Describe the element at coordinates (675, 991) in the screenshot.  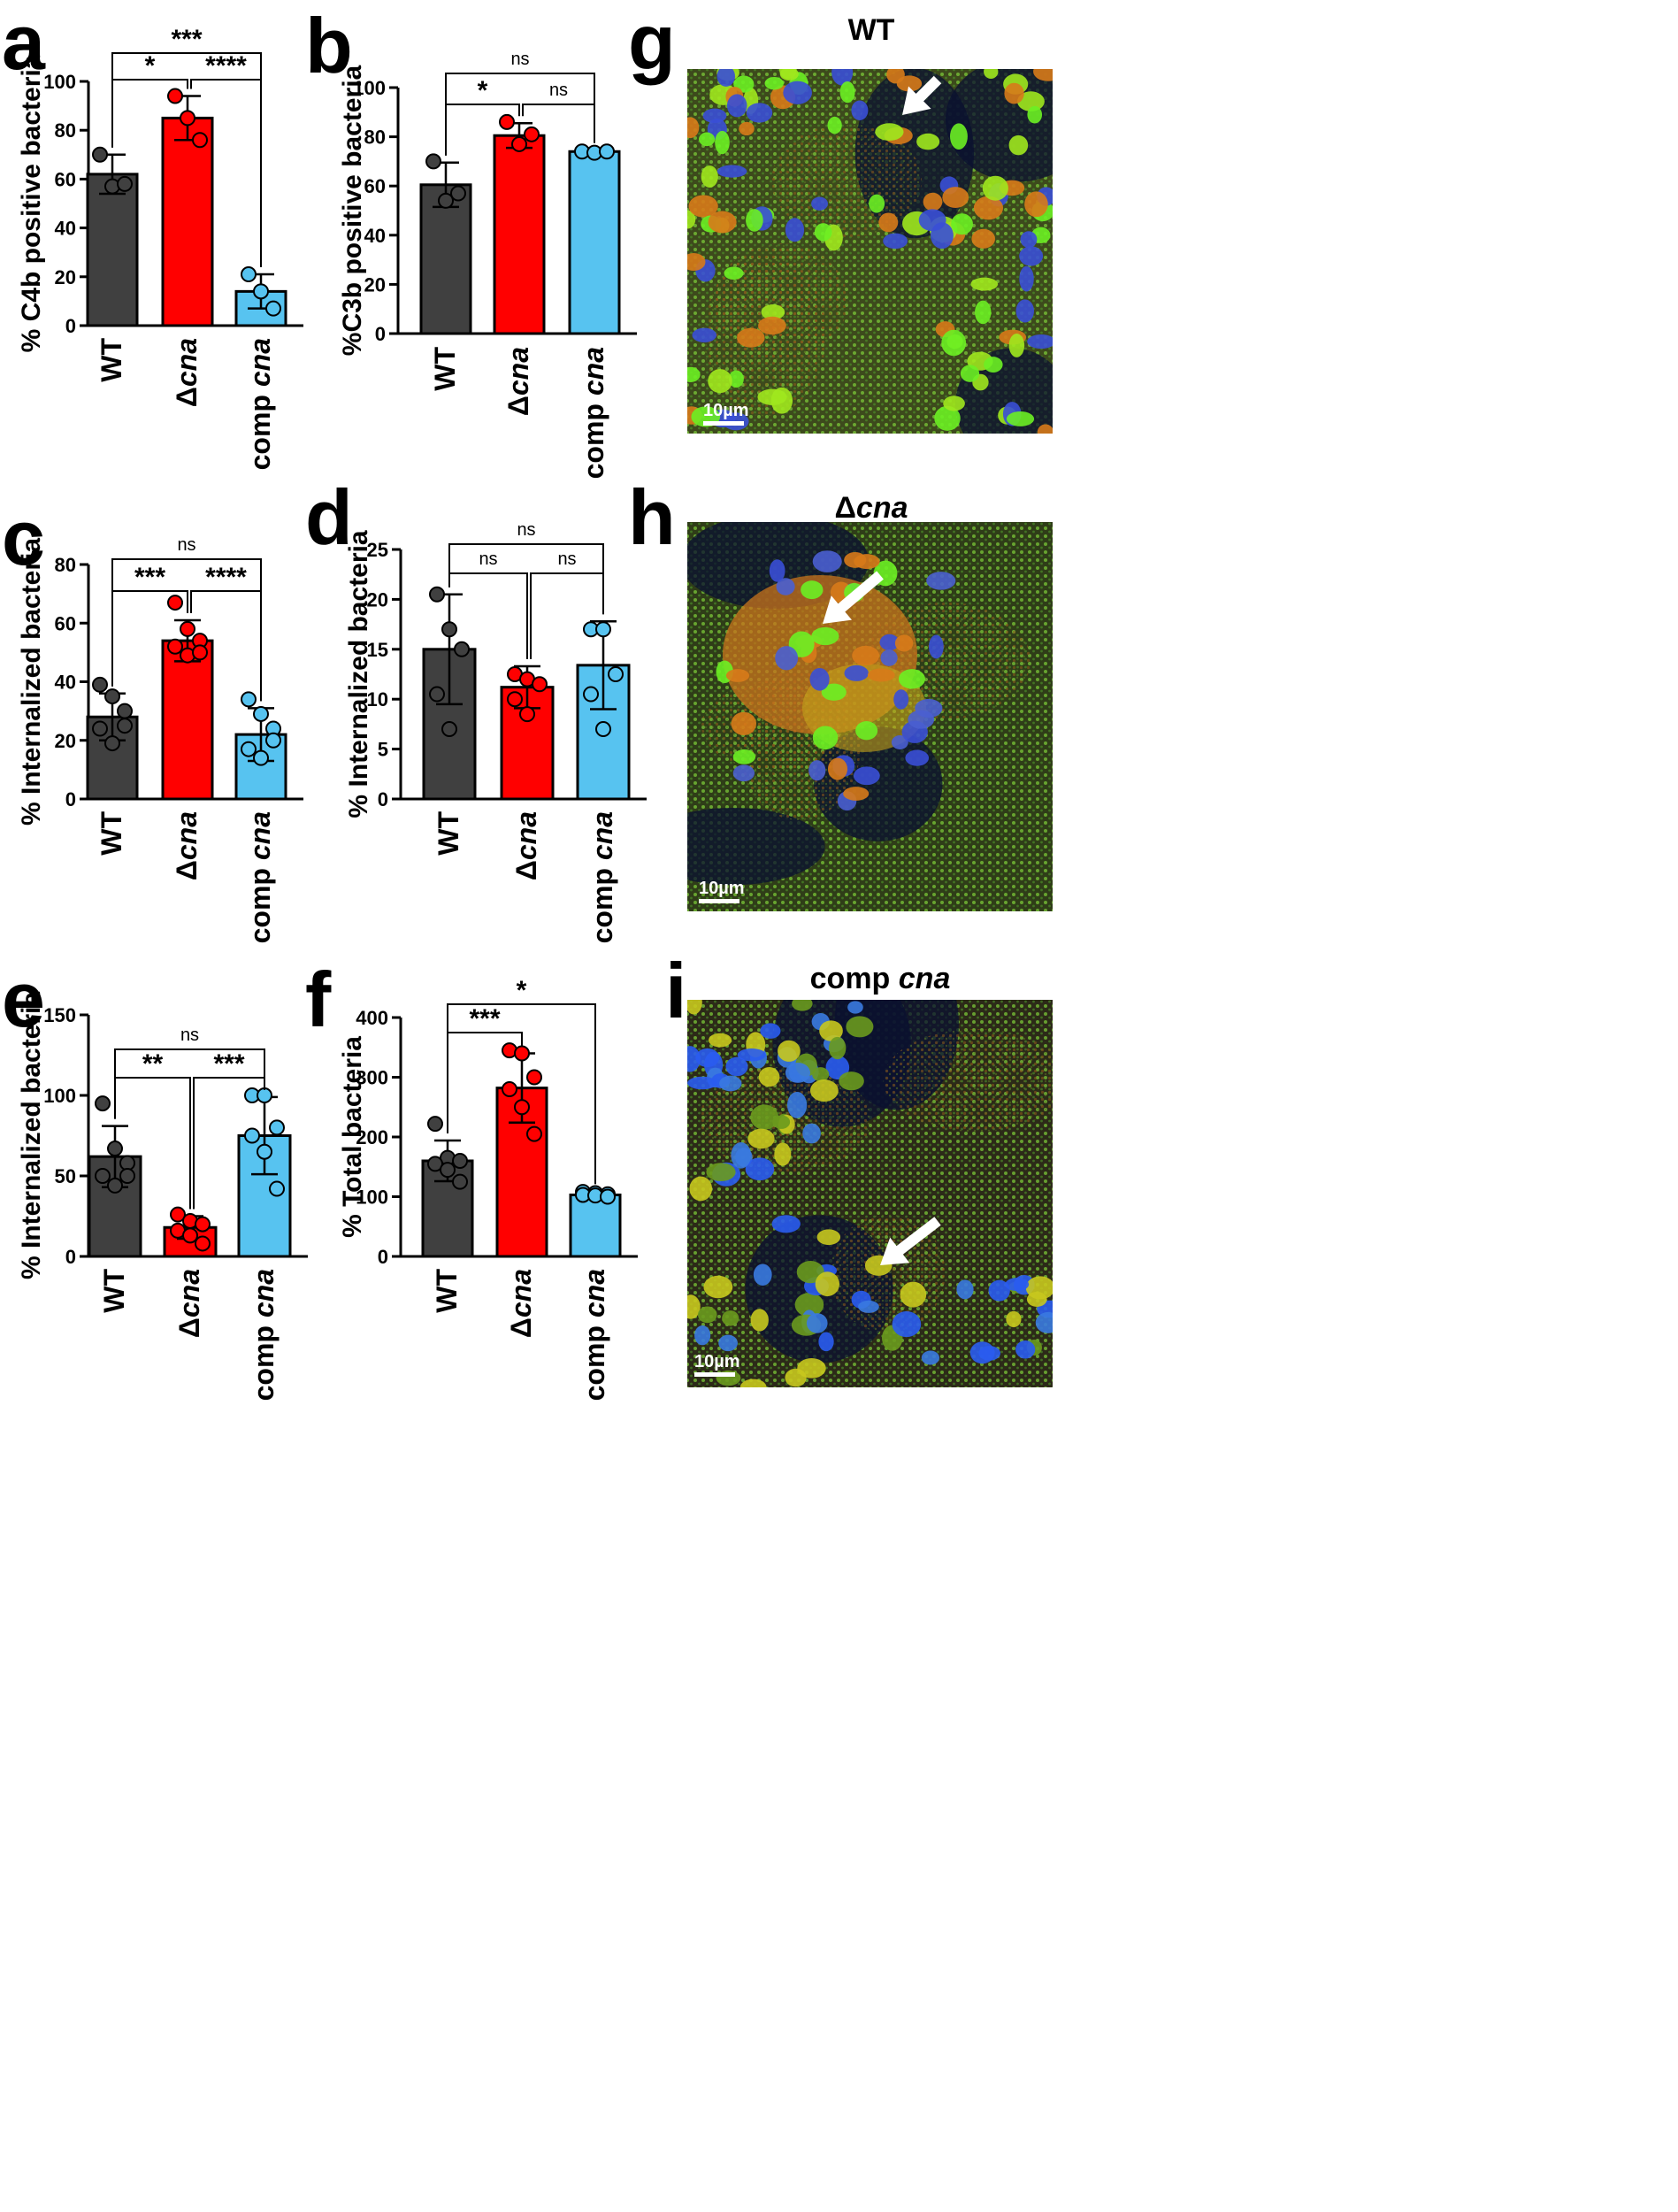
I see `panel-letter: i` at that location.